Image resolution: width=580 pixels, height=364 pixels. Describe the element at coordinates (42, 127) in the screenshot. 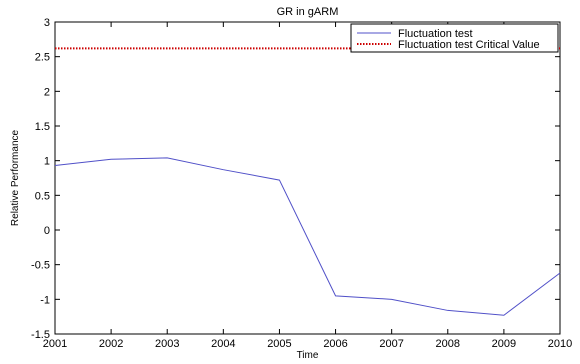

I see `y-tick-label: 1.5` at that location.